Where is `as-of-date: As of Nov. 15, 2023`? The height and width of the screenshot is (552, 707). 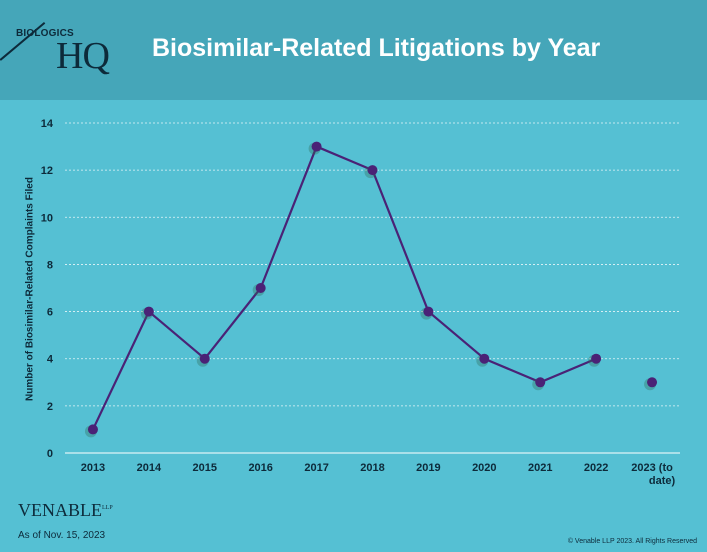 as-of-date: As of Nov. 15, 2023 is located at coordinates (62, 535).